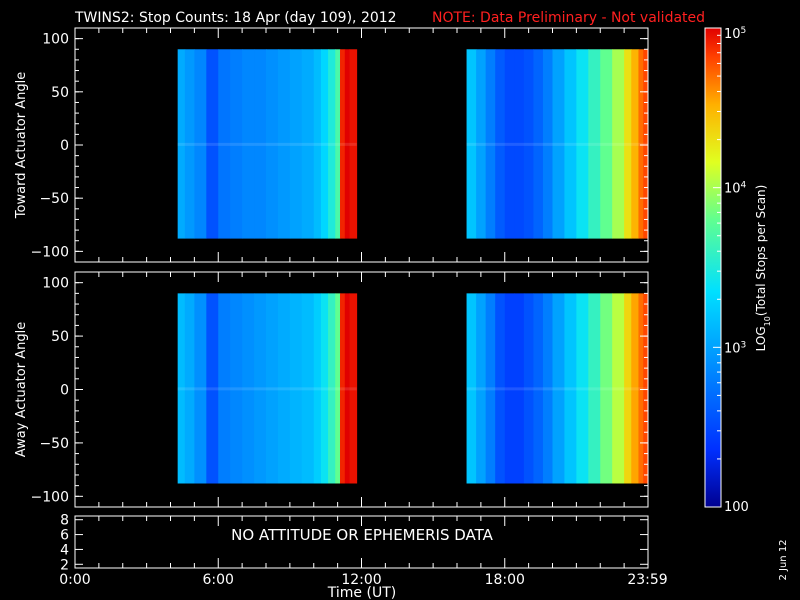  What do you see at coordinates (505, 580) in the screenshot?
I see `x-tick-label: 18:00` at bounding box center [505, 580].